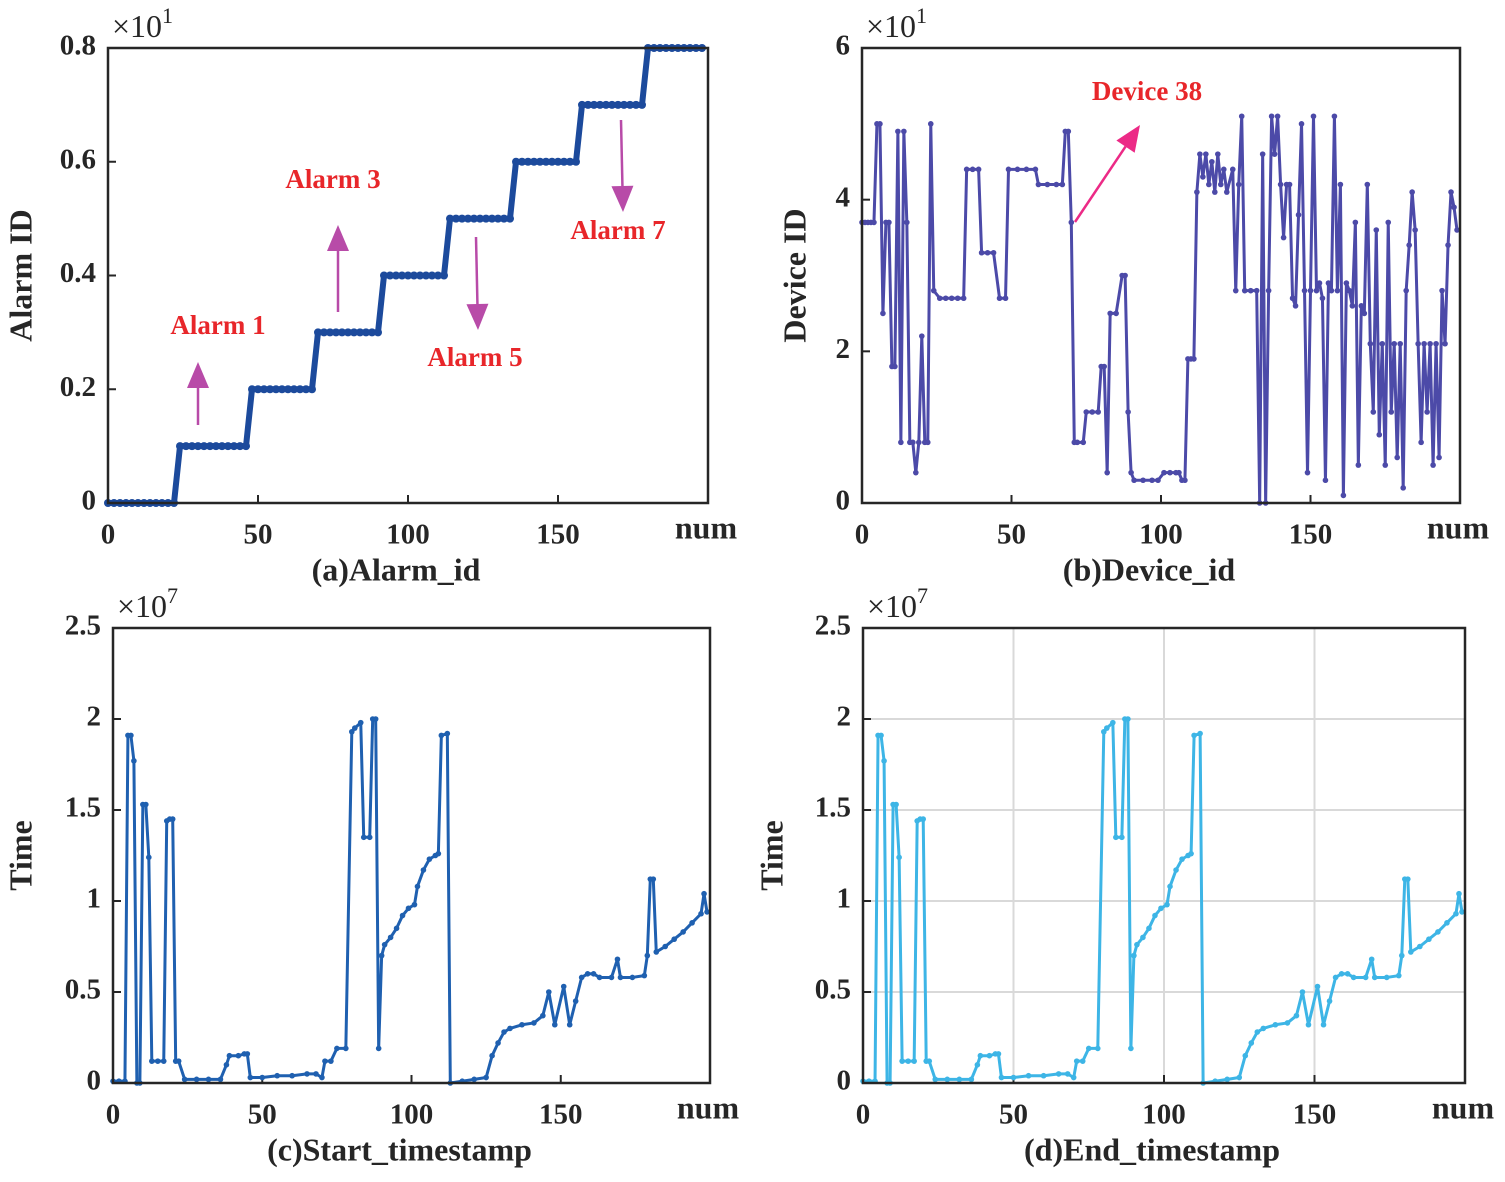 The height and width of the screenshot is (1182, 1505). What do you see at coordinates (843, 501) in the screenshot?
I see `y-tick-label: 0` at bounding box center [843, 501].